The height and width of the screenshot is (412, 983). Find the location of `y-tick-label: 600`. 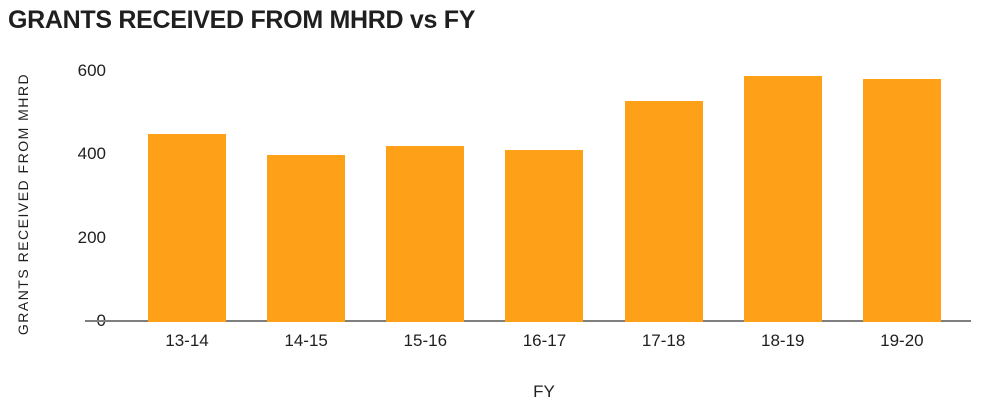

y-tick-label: 600 is located at coordinates (91, 70).